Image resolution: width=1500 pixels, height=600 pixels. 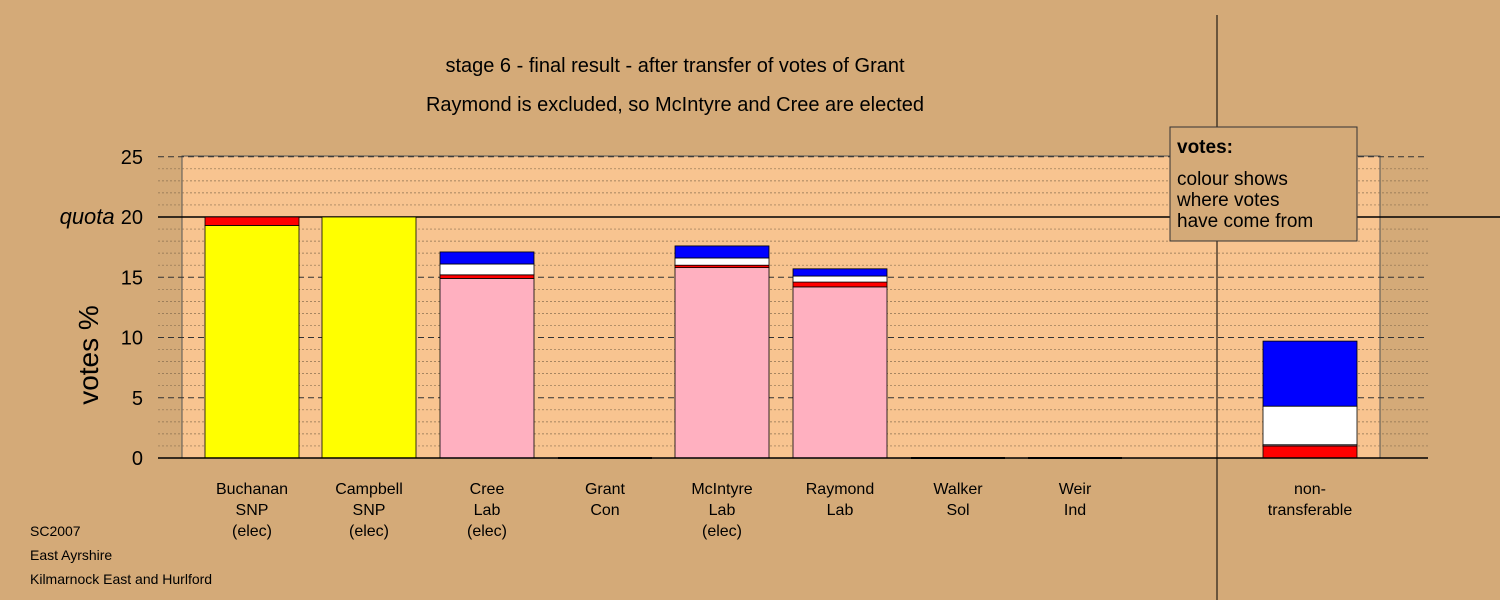 What do you see at coordinates (88, 355) in the screenshot?
I see `y-axis-label: votes %` at bounding box center [88, 355].